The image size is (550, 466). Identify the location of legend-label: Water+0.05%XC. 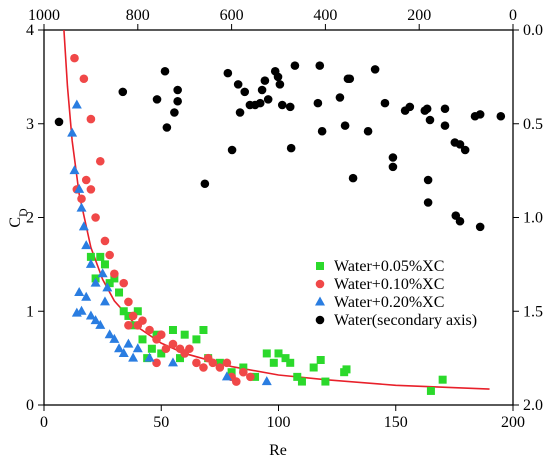
(389, 266).